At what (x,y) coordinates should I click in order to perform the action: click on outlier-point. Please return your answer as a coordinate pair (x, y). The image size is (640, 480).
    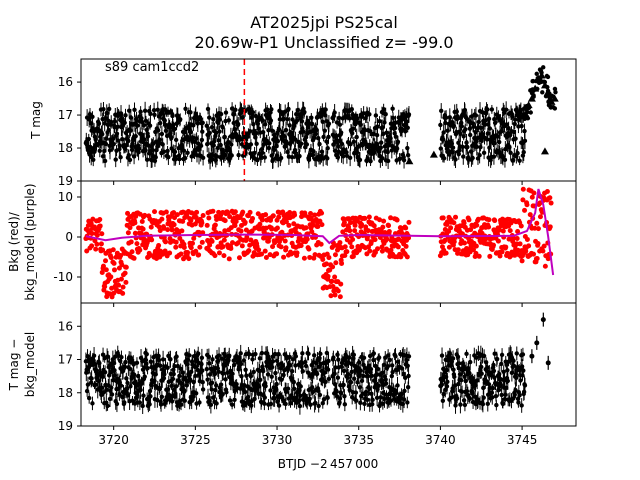
    Looking at the image, I should click on (409, 161).